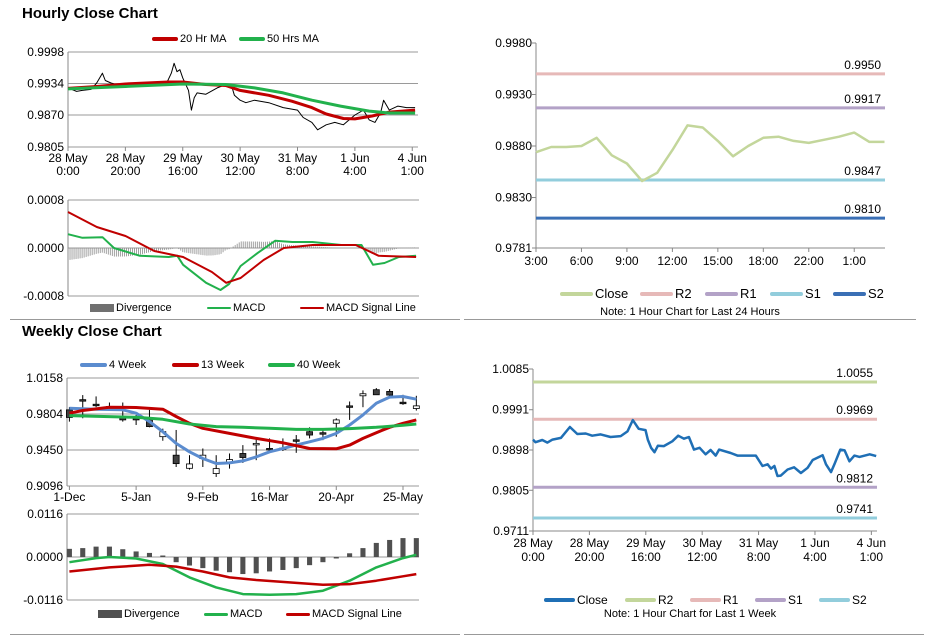 The height and width of the screenshot is (638, 928). I want to click on x-tick-label: 8:00, so click(298, 171).